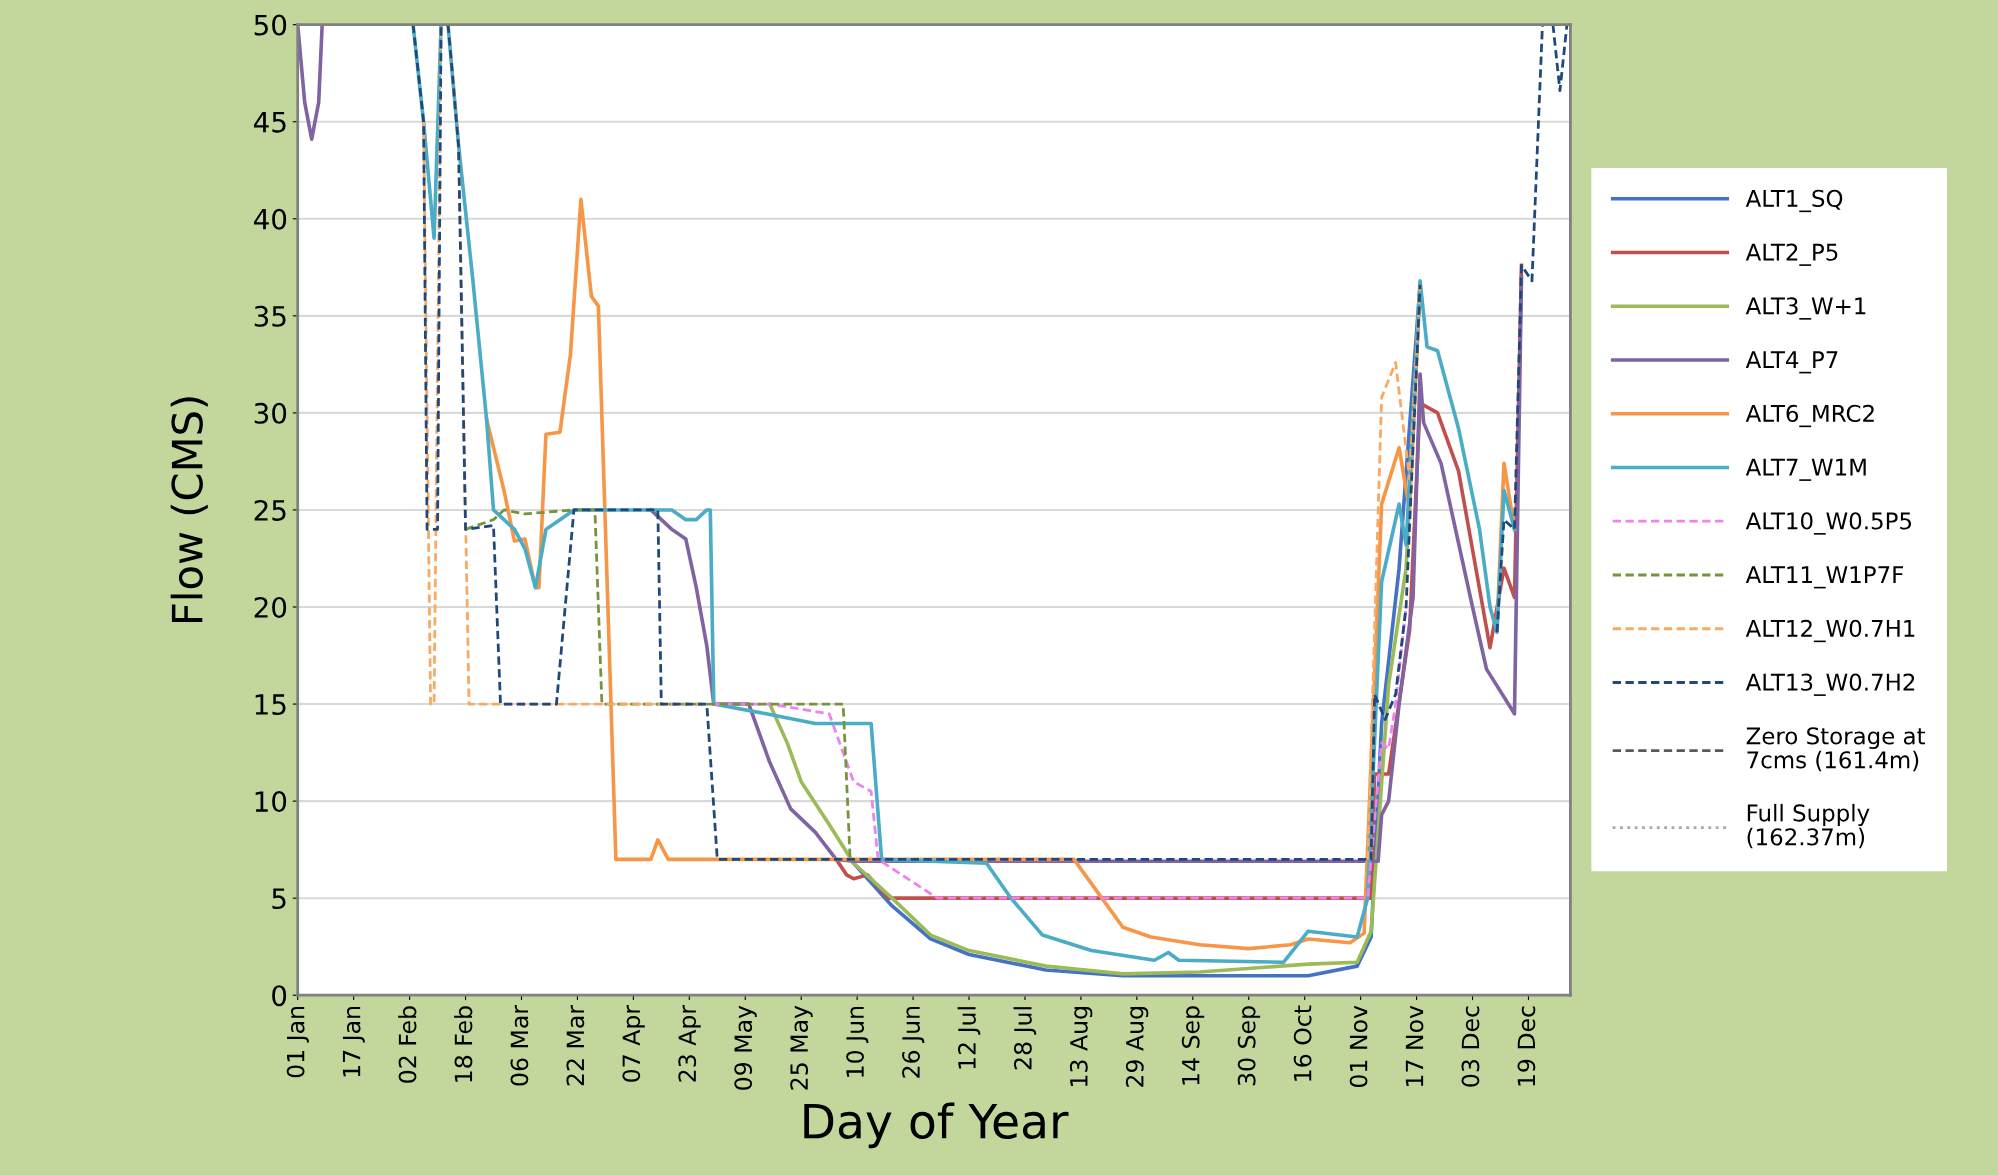 Image resolution: width=1998 pixels, height=1175 pixels. Describe the element at coordinates (519, 1045) in the screenshot. I see `x-tick-label: 06 Mar` at that location.